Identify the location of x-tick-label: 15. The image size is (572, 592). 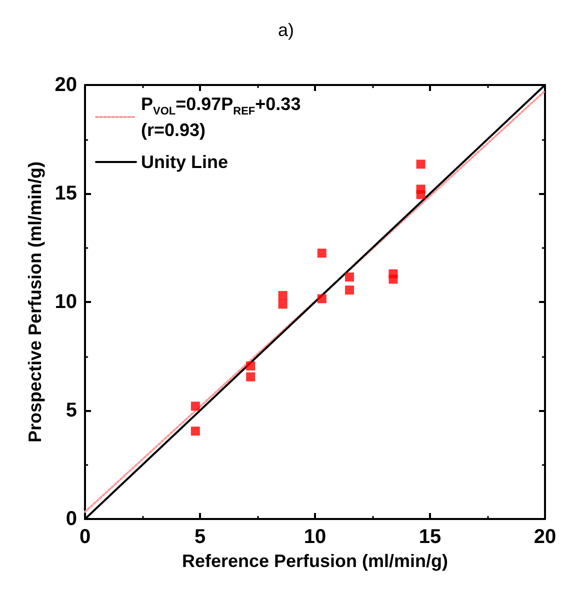
(430, 537).